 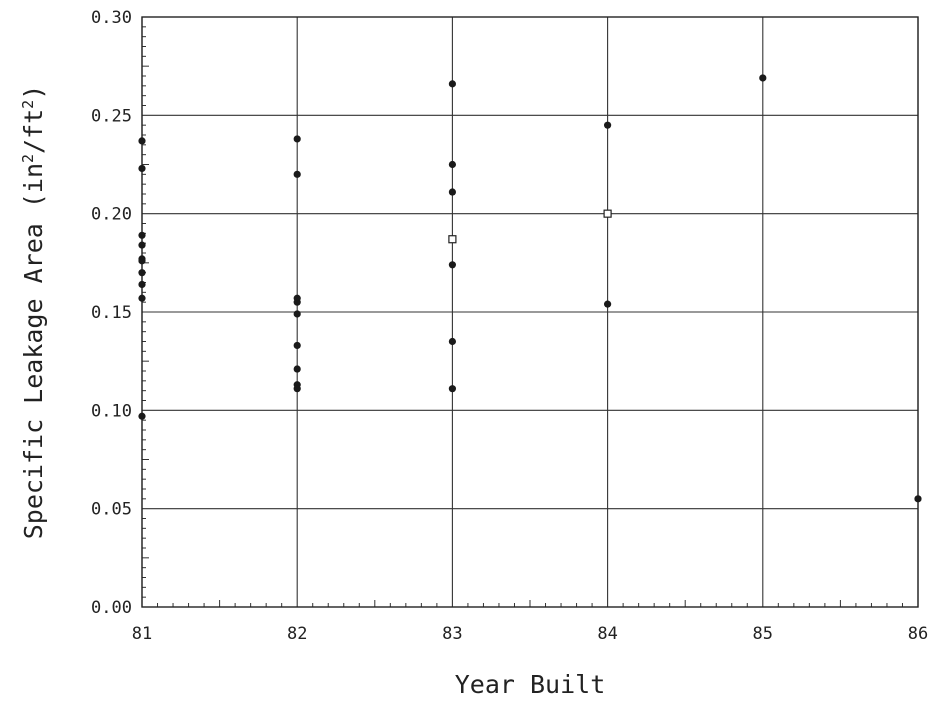 I want to click on y-tick-label: 0.10, so click(x=111, y=411).